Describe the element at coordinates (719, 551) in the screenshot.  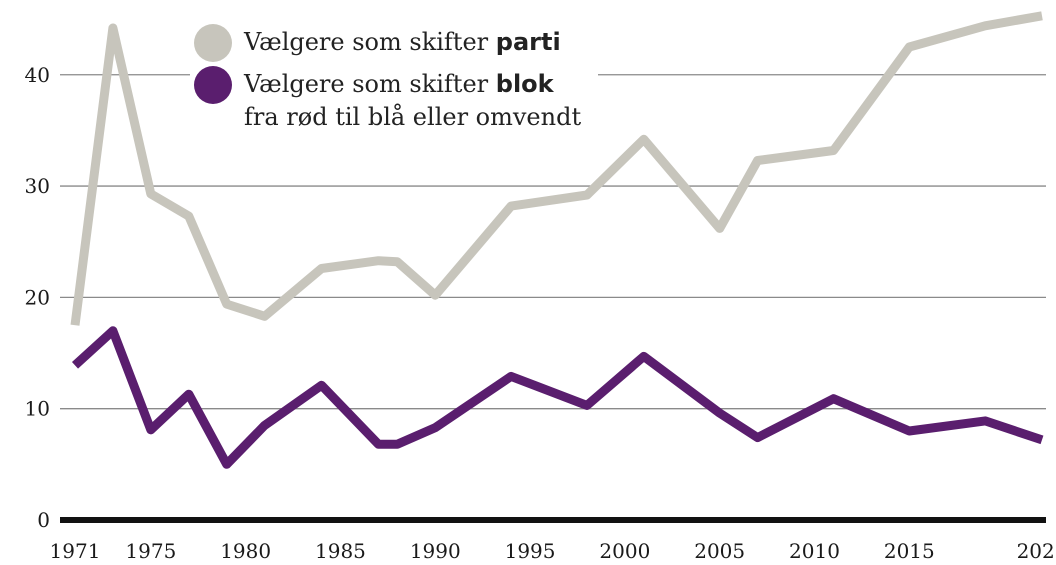
I see `x-tick-label: 2005` at that location.